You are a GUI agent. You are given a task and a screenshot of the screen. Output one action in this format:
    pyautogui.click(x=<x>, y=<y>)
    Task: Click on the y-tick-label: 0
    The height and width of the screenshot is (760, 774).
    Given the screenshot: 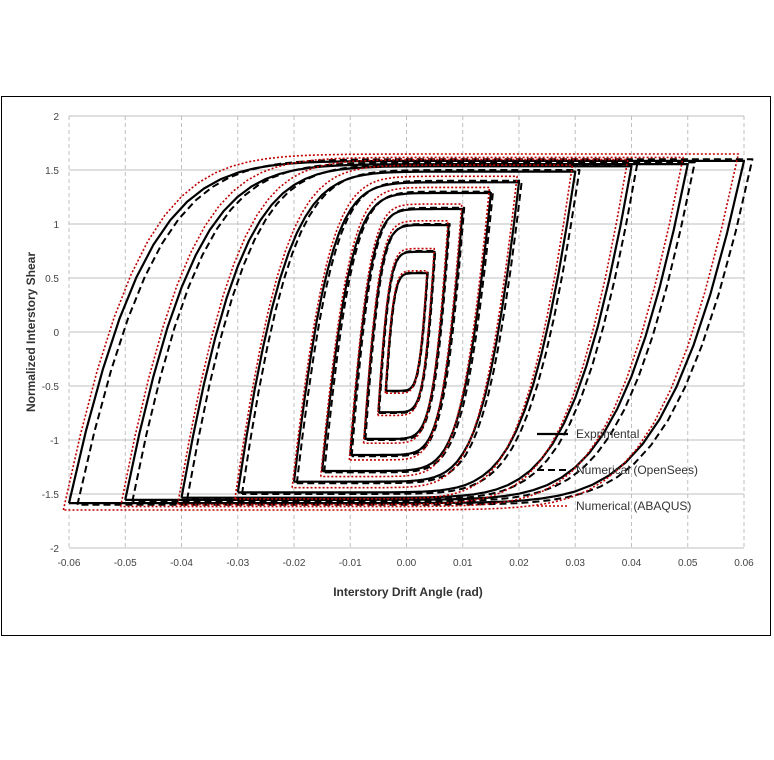 What is the action you would take?
    pyautogui.click(x=56, y=333)
    